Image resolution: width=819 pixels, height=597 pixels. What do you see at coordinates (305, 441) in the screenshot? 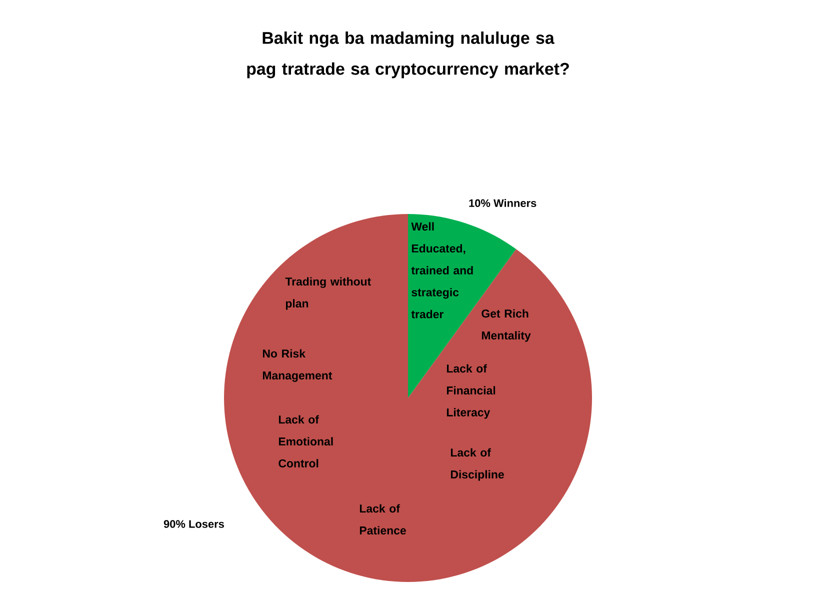
I see `text: Lack of Emotional Control` at bounding box center [305, 441].